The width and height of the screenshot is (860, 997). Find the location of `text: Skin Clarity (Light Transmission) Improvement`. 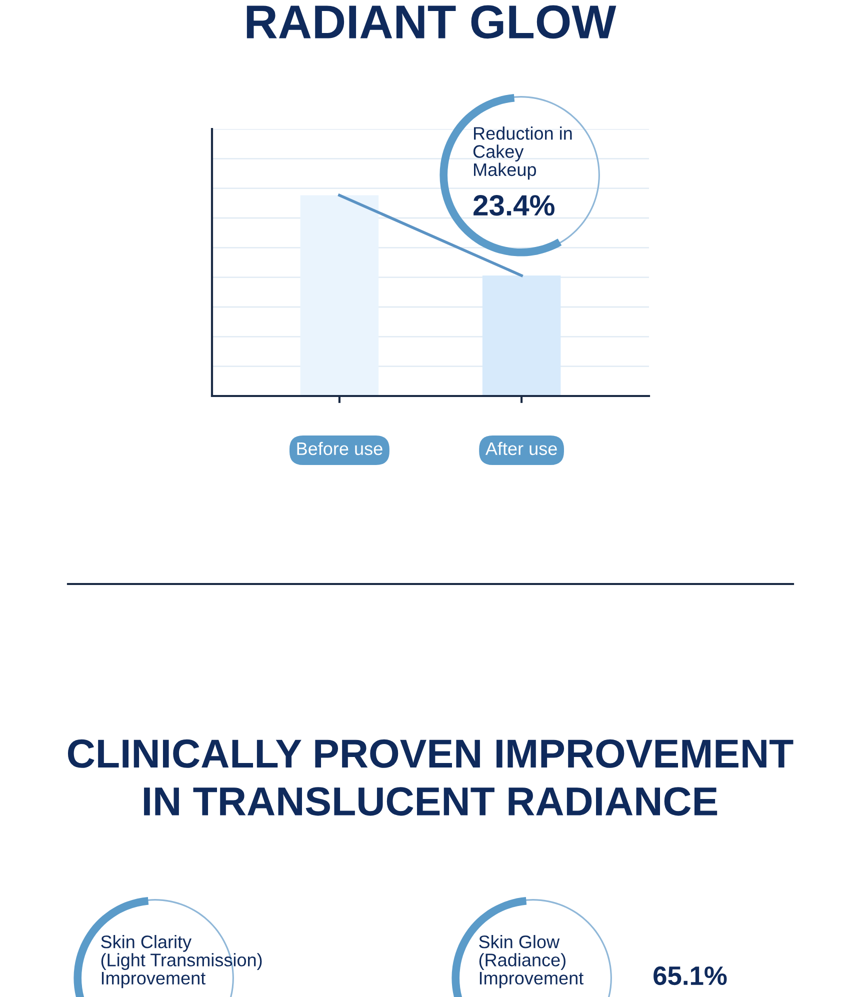

text: Skin Clarity (Light Transmission) Improvement is located at coordinates (181, 961).